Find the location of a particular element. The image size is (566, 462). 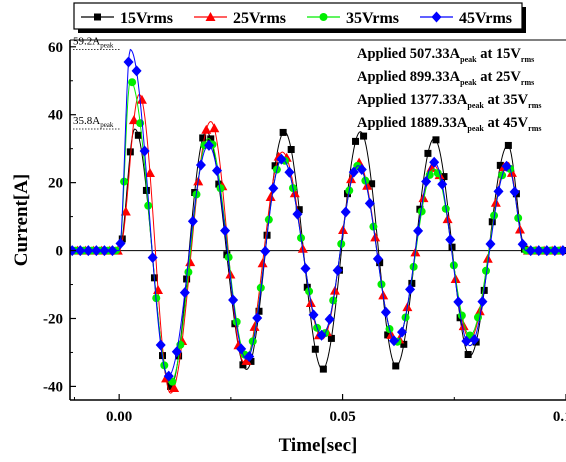

legend-label-25vrms: 25Vrms is located at coordinates (259, 18).